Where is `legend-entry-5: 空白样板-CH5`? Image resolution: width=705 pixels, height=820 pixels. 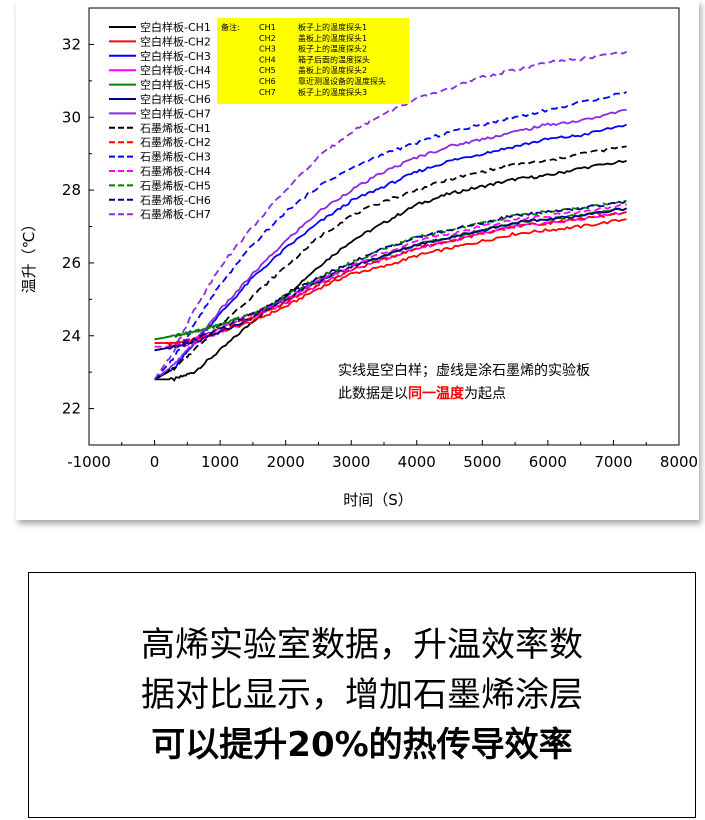
legend-entry-5: 空白样板-CH5 is located at coordinates (175, 85).